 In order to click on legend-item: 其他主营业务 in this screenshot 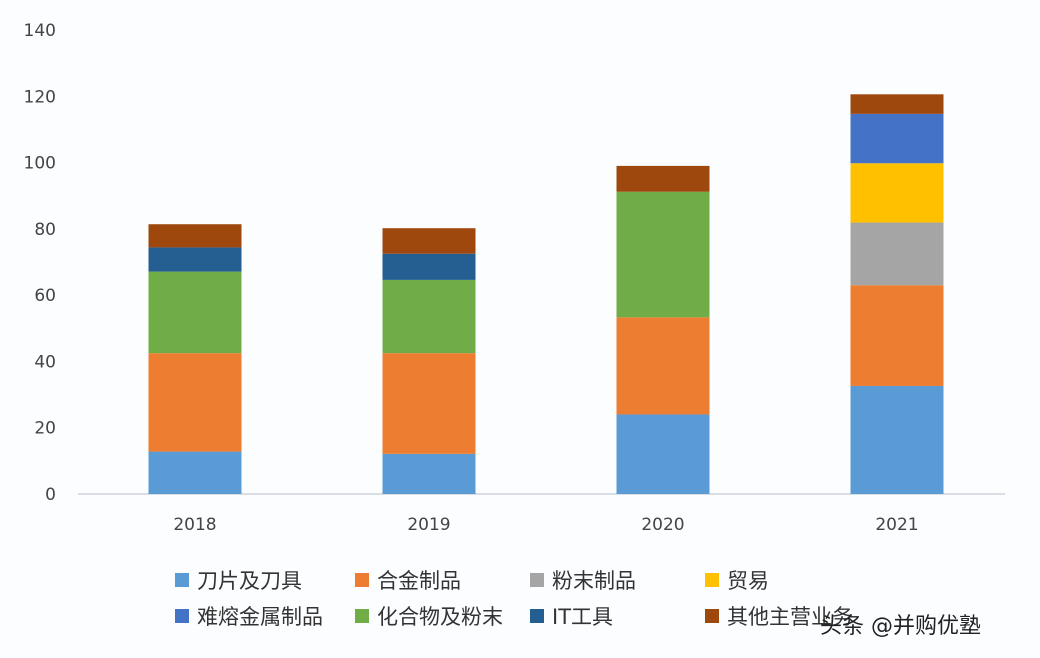, I will do `click(779, 617)`.